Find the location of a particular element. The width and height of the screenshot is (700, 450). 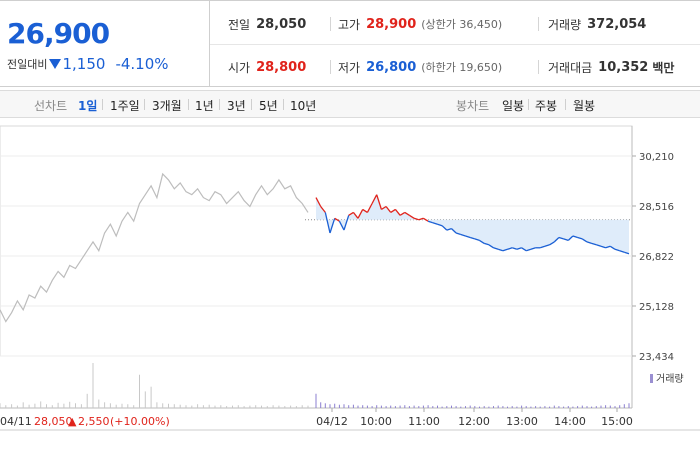

prev-close-value: 28,050 is located at coordinates (281, 24).